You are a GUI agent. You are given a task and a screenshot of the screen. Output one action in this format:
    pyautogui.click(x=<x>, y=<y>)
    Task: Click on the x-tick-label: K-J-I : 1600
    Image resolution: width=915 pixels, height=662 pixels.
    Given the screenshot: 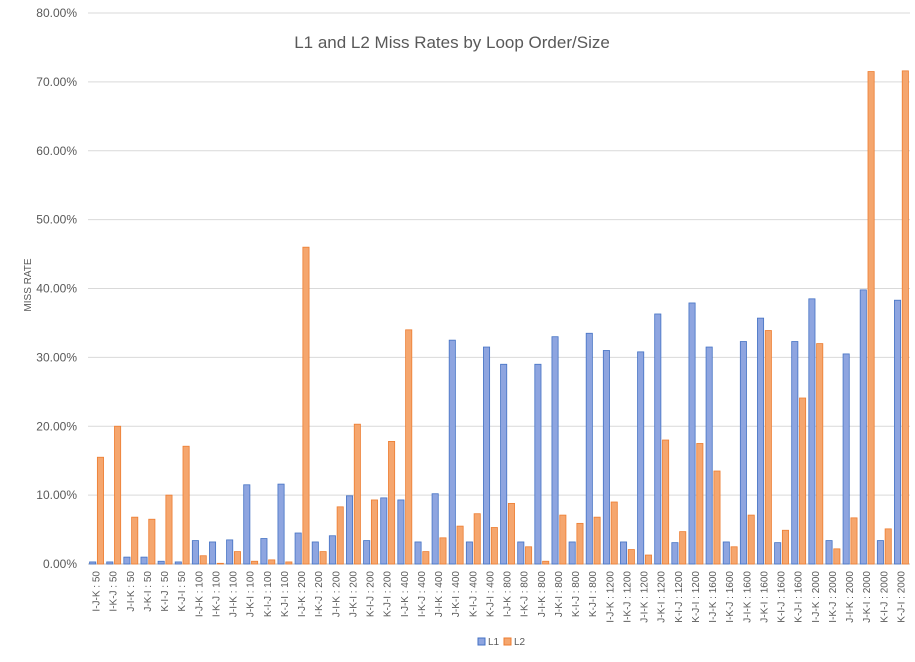 What is the action you would take?
    pyautogui.click(x=799, y=597)
    